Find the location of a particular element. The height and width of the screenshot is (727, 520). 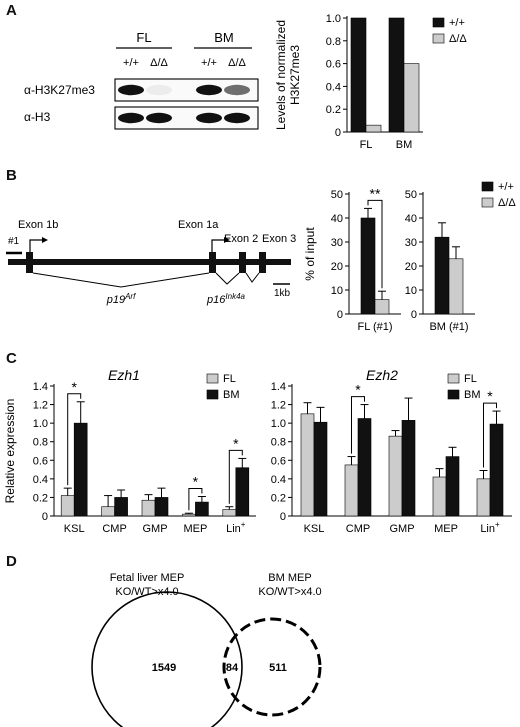

blot-row-label-h3: α-H3 is located at coordinates (37, 117).